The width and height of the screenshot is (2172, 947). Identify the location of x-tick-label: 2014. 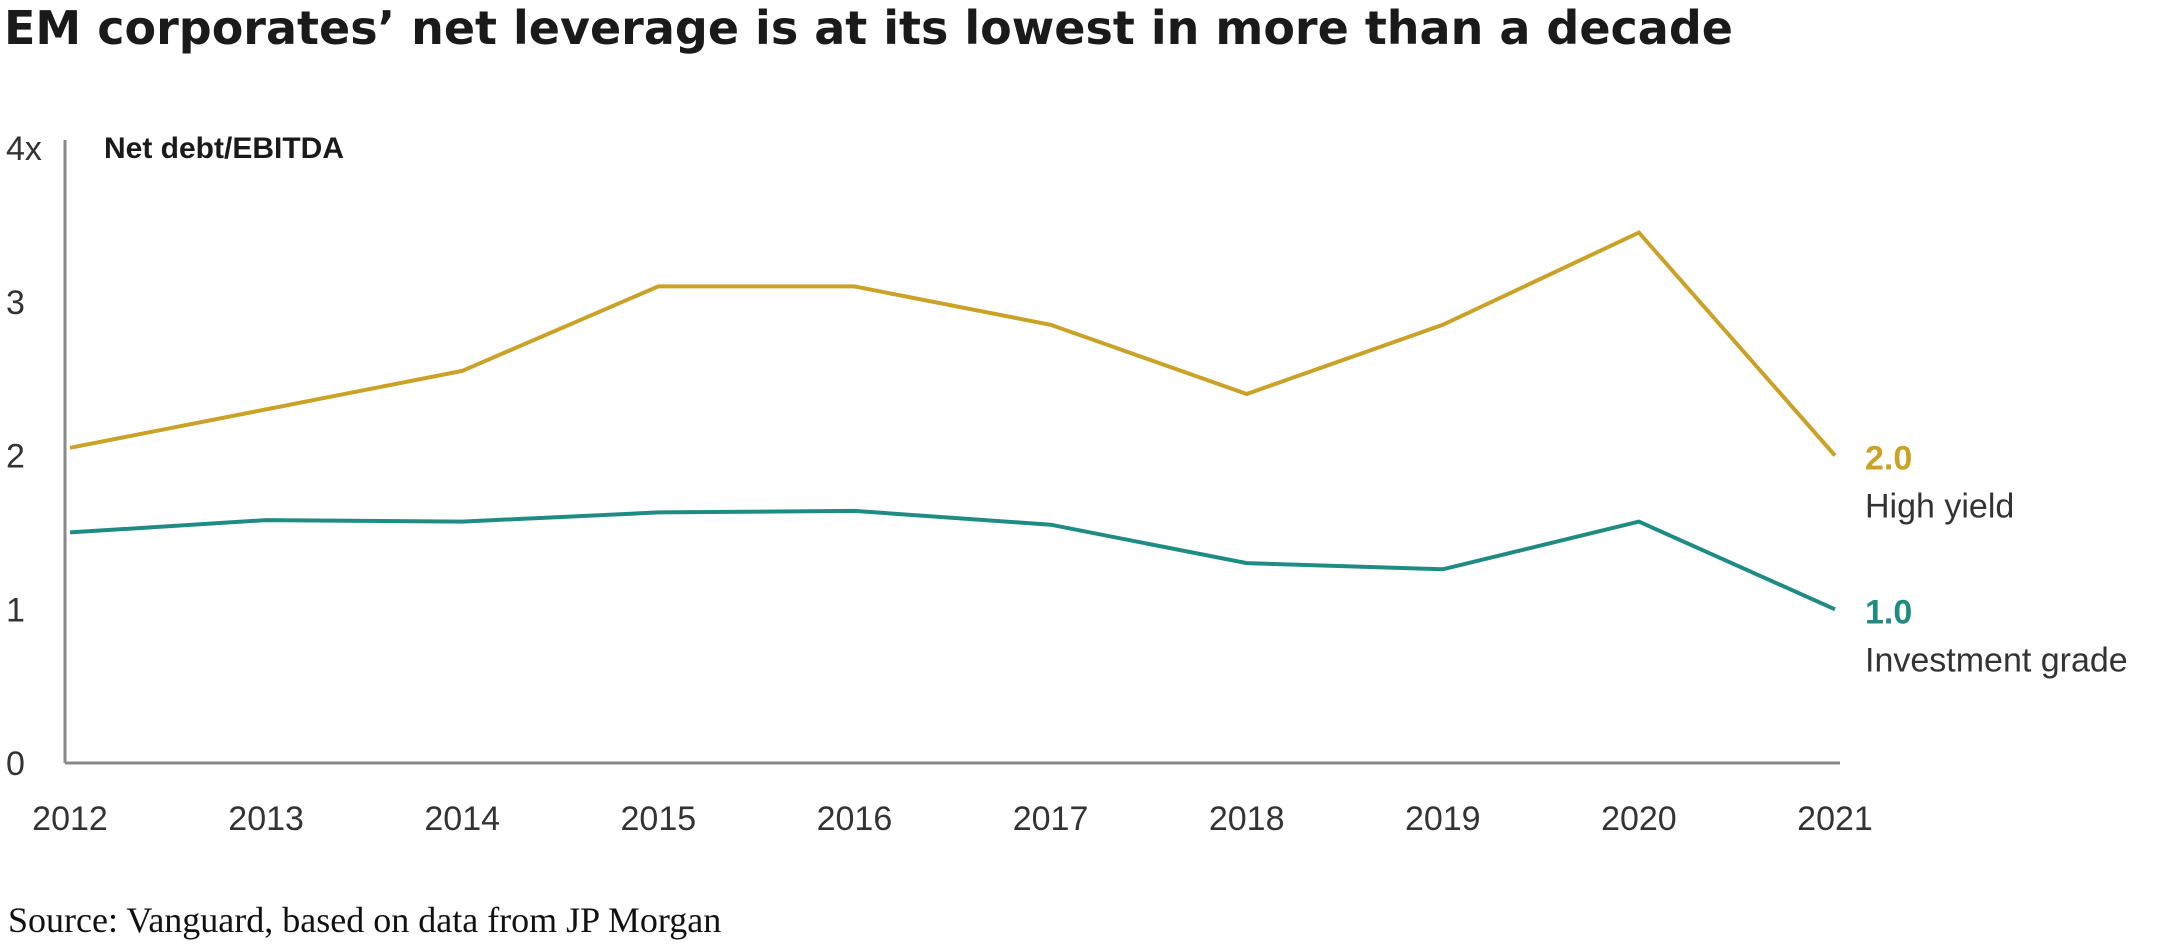
(462, 819).